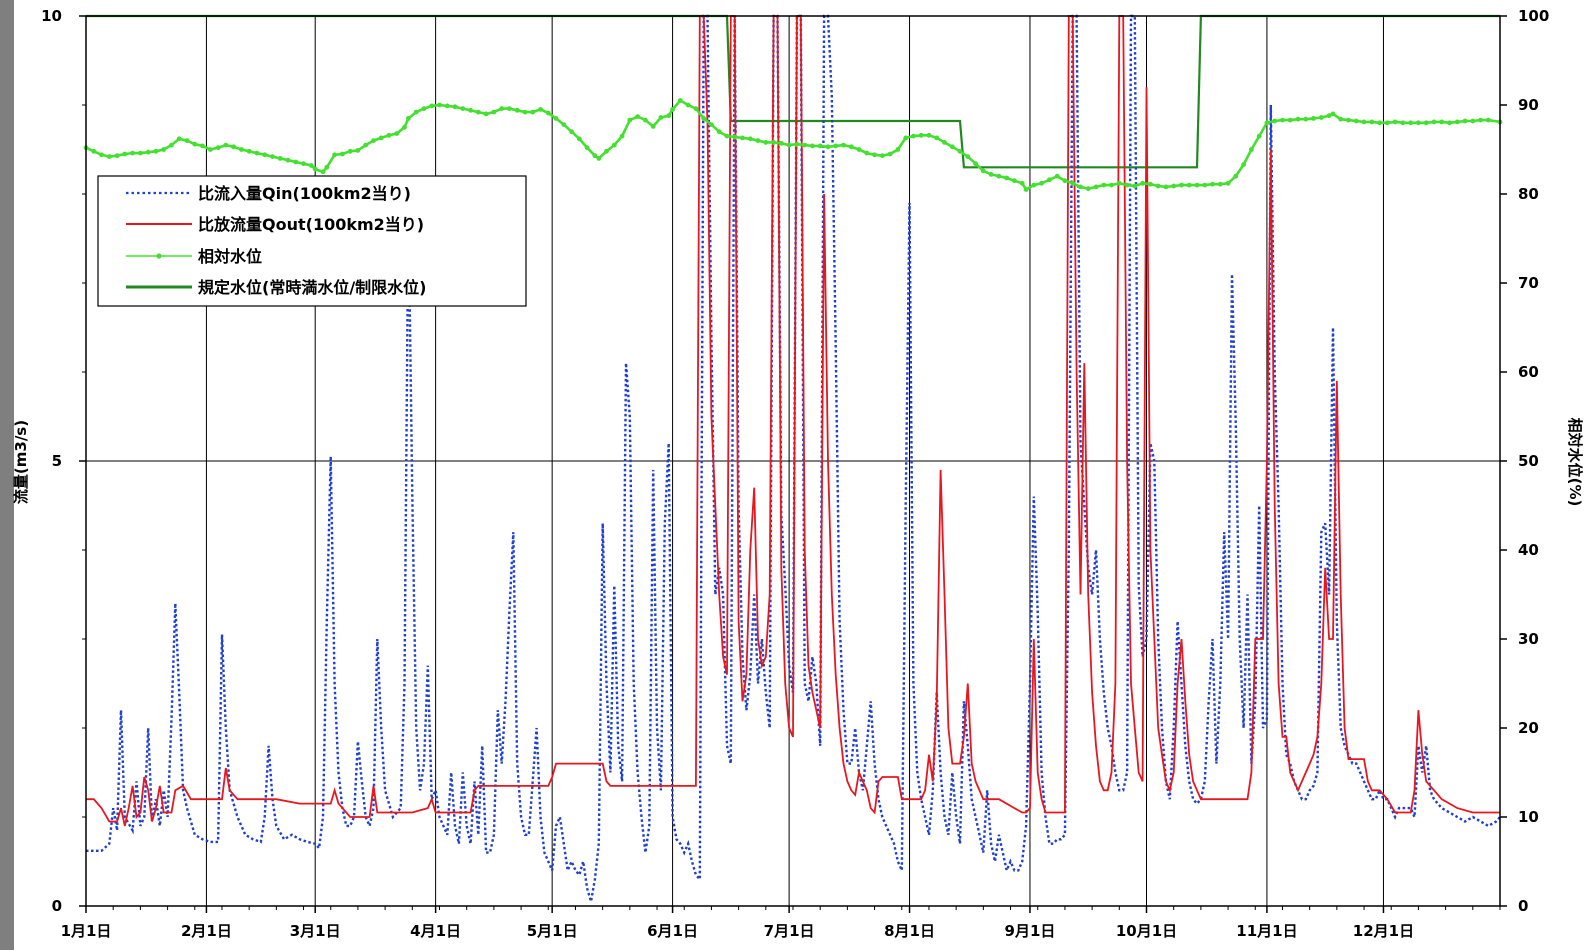  Describe the element at coordinates (672, 931) in the screenshot. I see `x-tick-label: 6月1日` at that location.